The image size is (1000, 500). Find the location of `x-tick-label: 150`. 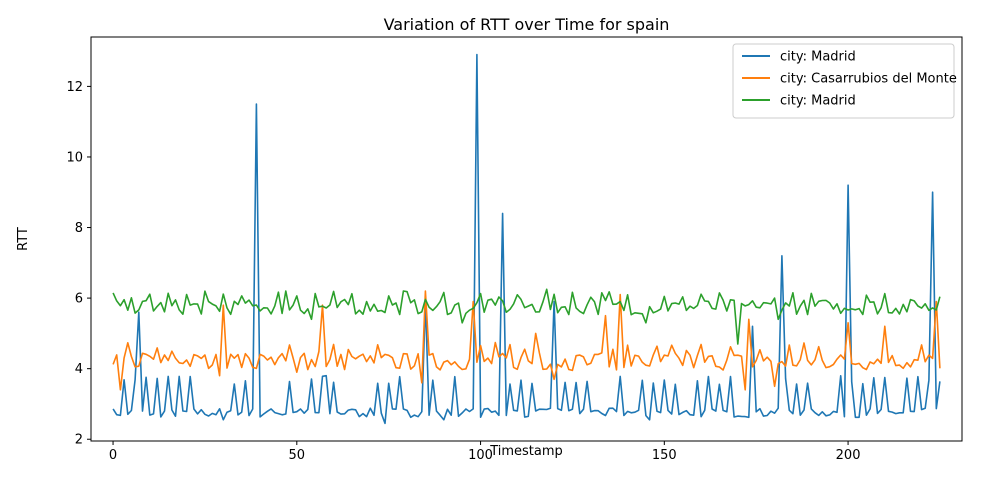

x-tick-label: 150 is located at coordinates (664, 455).